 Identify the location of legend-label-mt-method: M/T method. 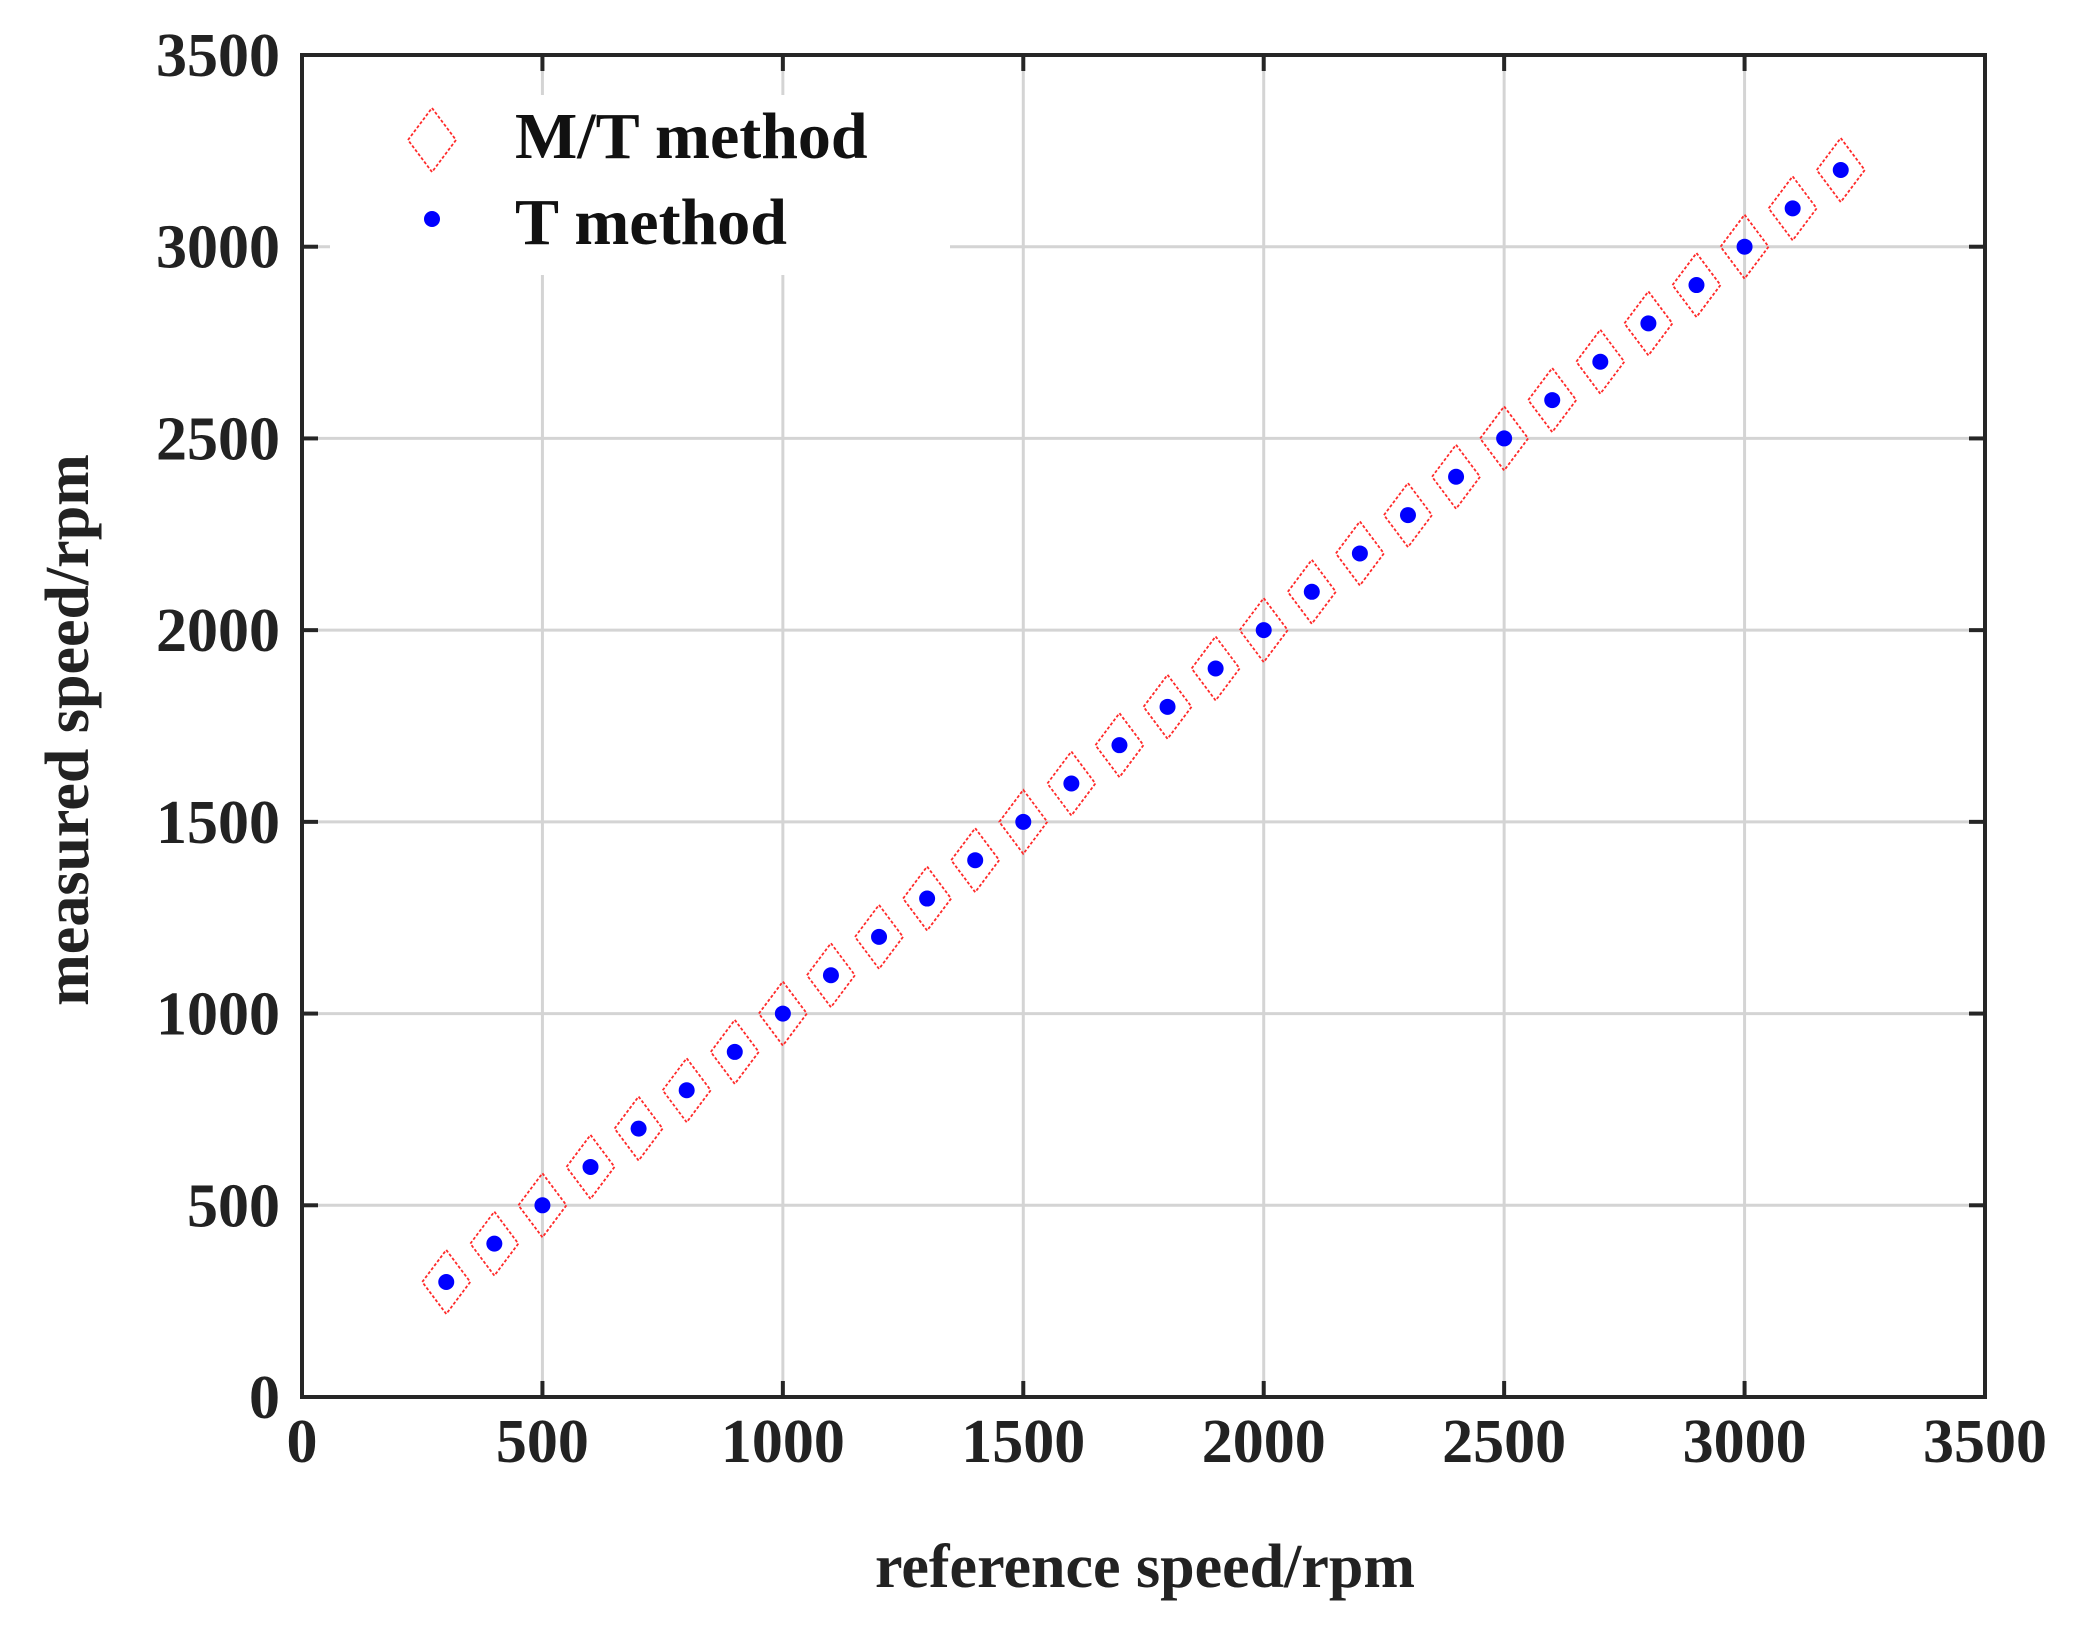
(691, 136).